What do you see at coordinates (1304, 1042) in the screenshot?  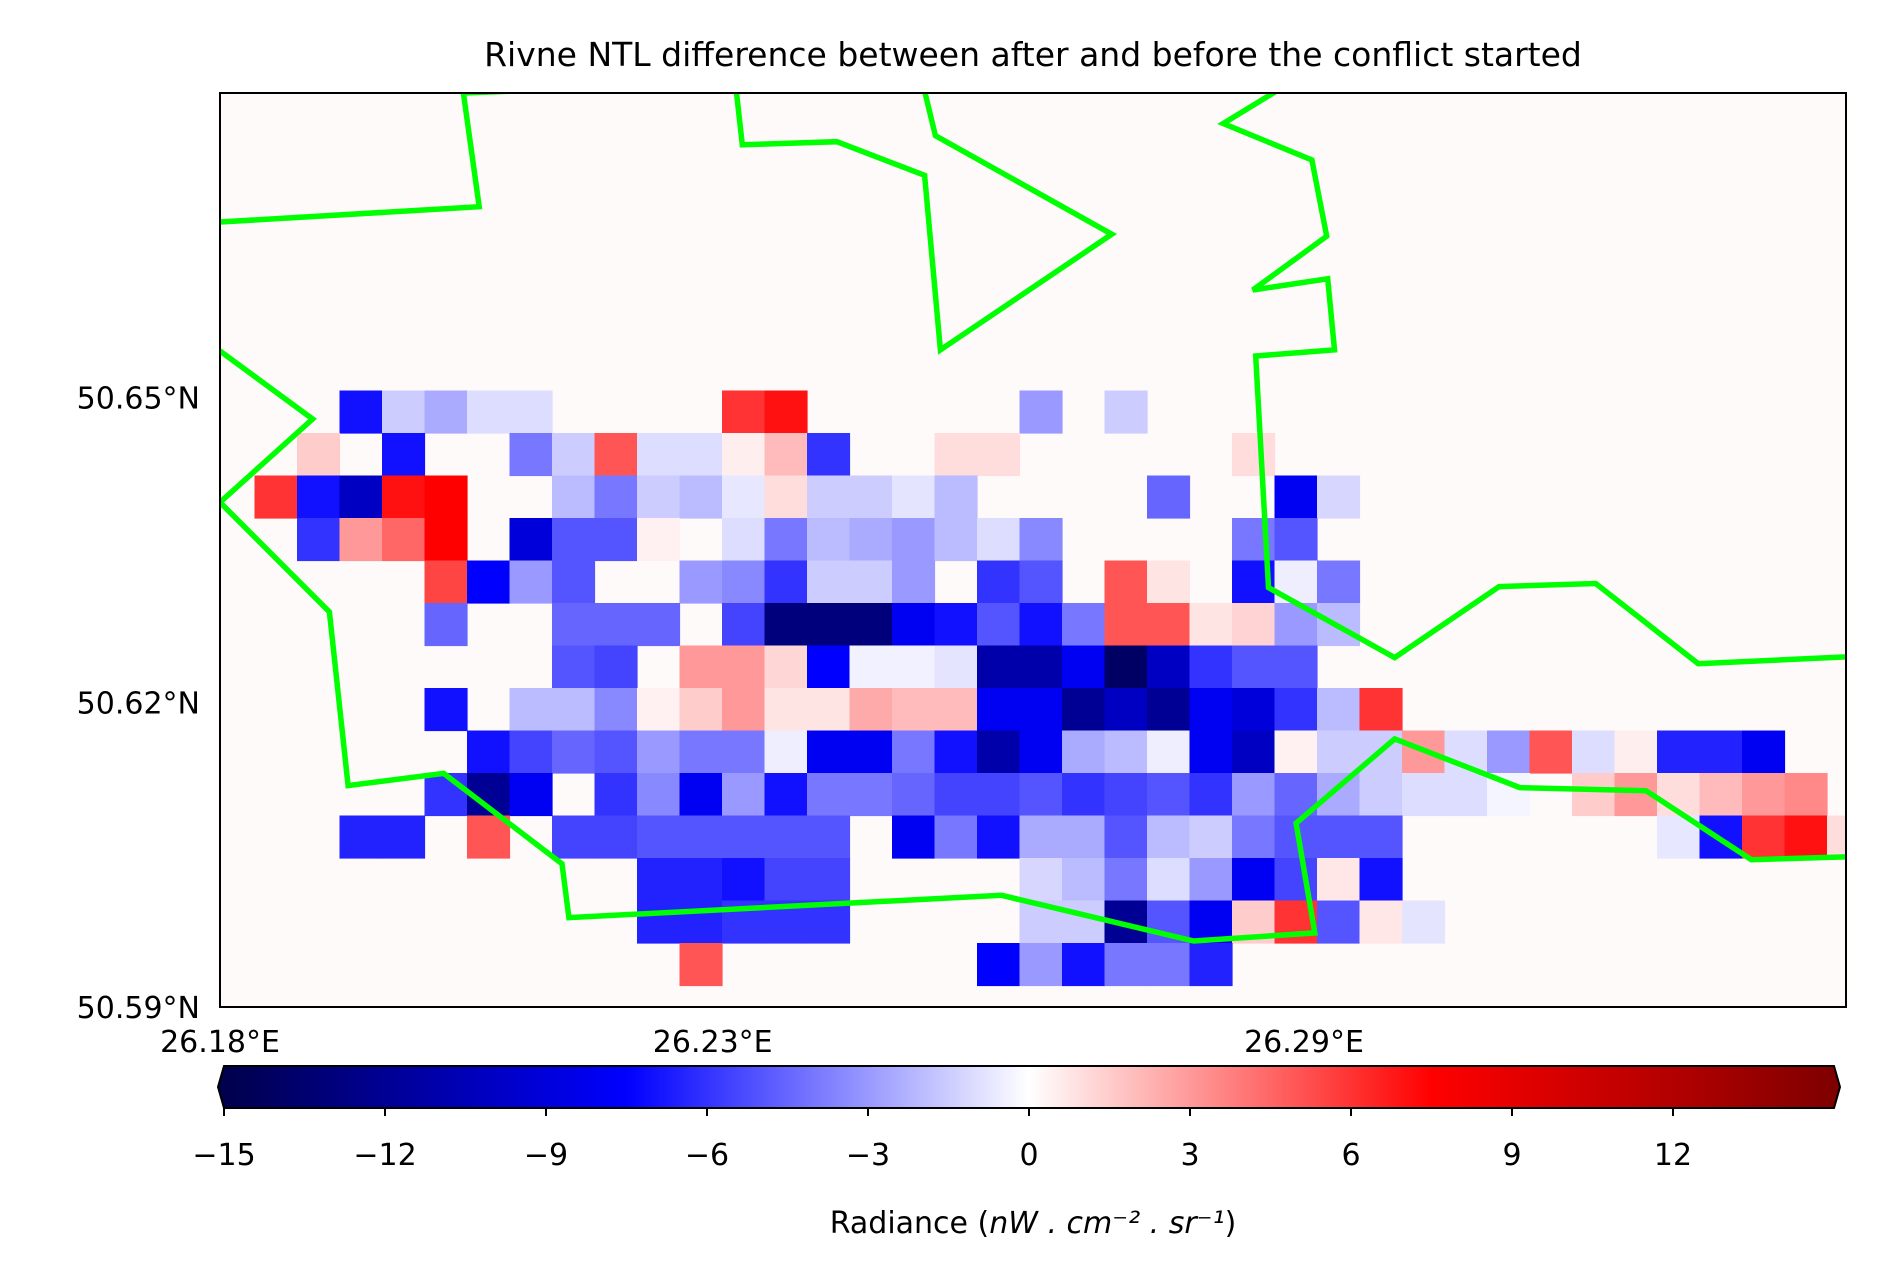 I see `x-tick-label: 26.29°E` at bounding box center [1304, 1042].